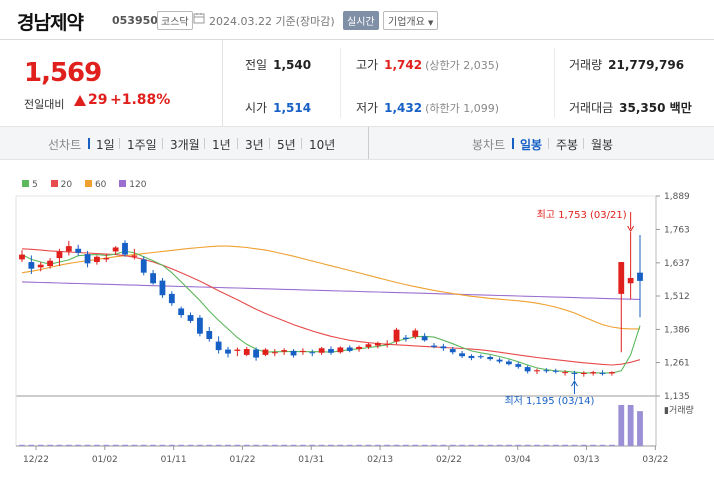 Image resolution: width=714 pixels, height=491 pixels. What do you see at coordinates (627, 65) in the screenshot?
I see `stat-volume: 거래량 21,779,796` at bounding box center [627, 65].